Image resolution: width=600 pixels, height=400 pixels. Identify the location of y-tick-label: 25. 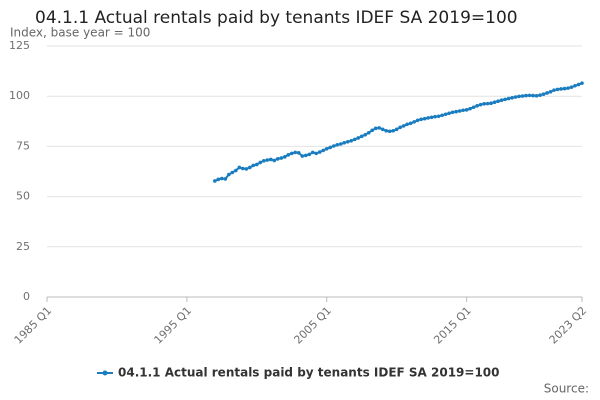
(23, 246).